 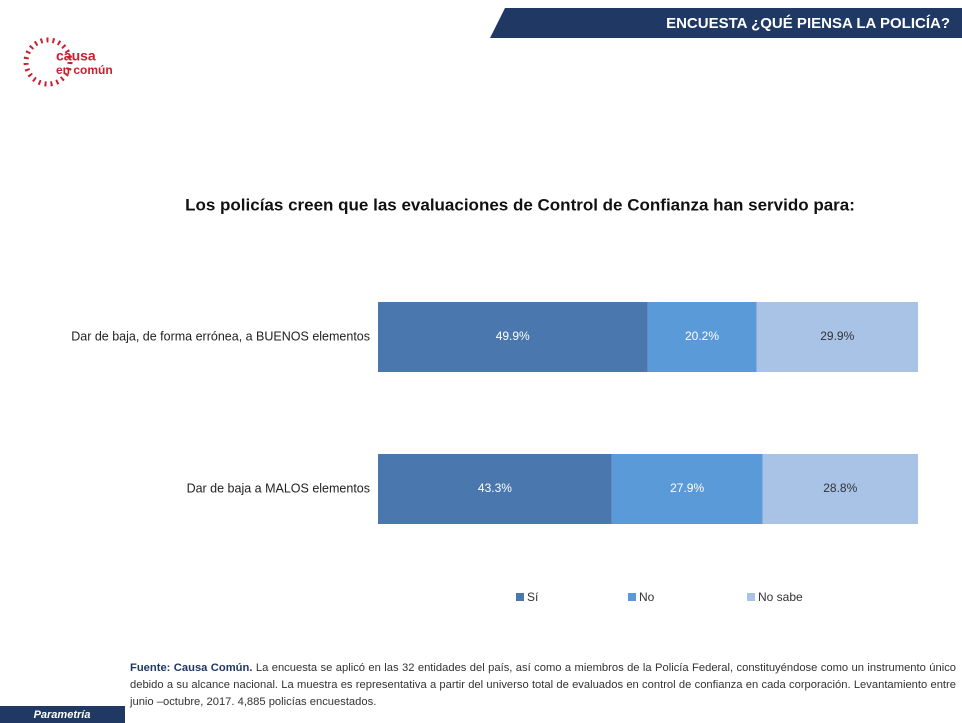 What do you see at coordinates (278, 488) in the screenshot?
I see `category-label: Dar de baja a MALOS elementos` at bounding box center [278, 488].